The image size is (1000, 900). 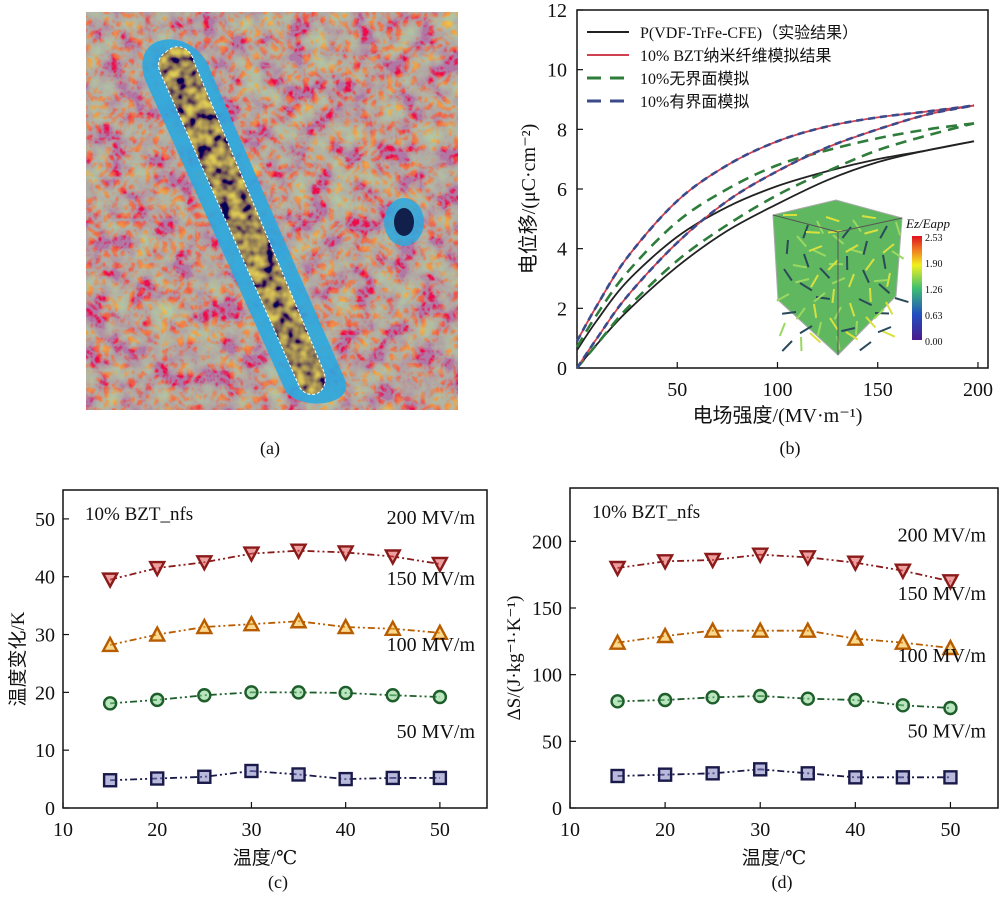 What do you see at coordinates (241, 220) in the screenshot?
I see `fiber-outline` at bounding box center [241, 220].